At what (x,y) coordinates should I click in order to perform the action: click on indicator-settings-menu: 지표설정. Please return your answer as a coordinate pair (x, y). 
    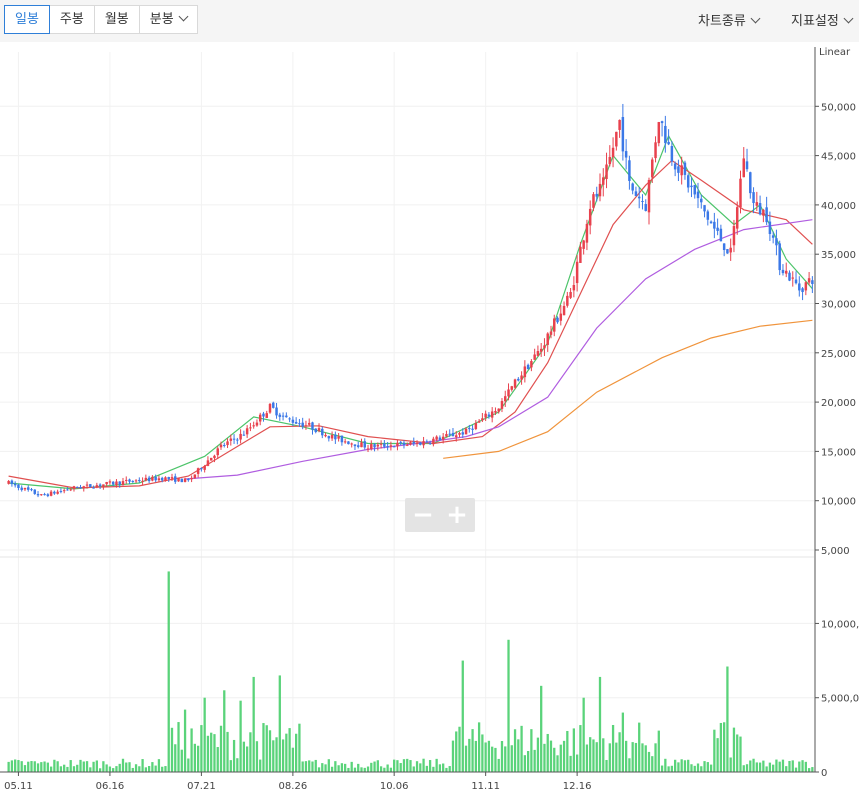
    Looking at the image, I should click on (822, 19).